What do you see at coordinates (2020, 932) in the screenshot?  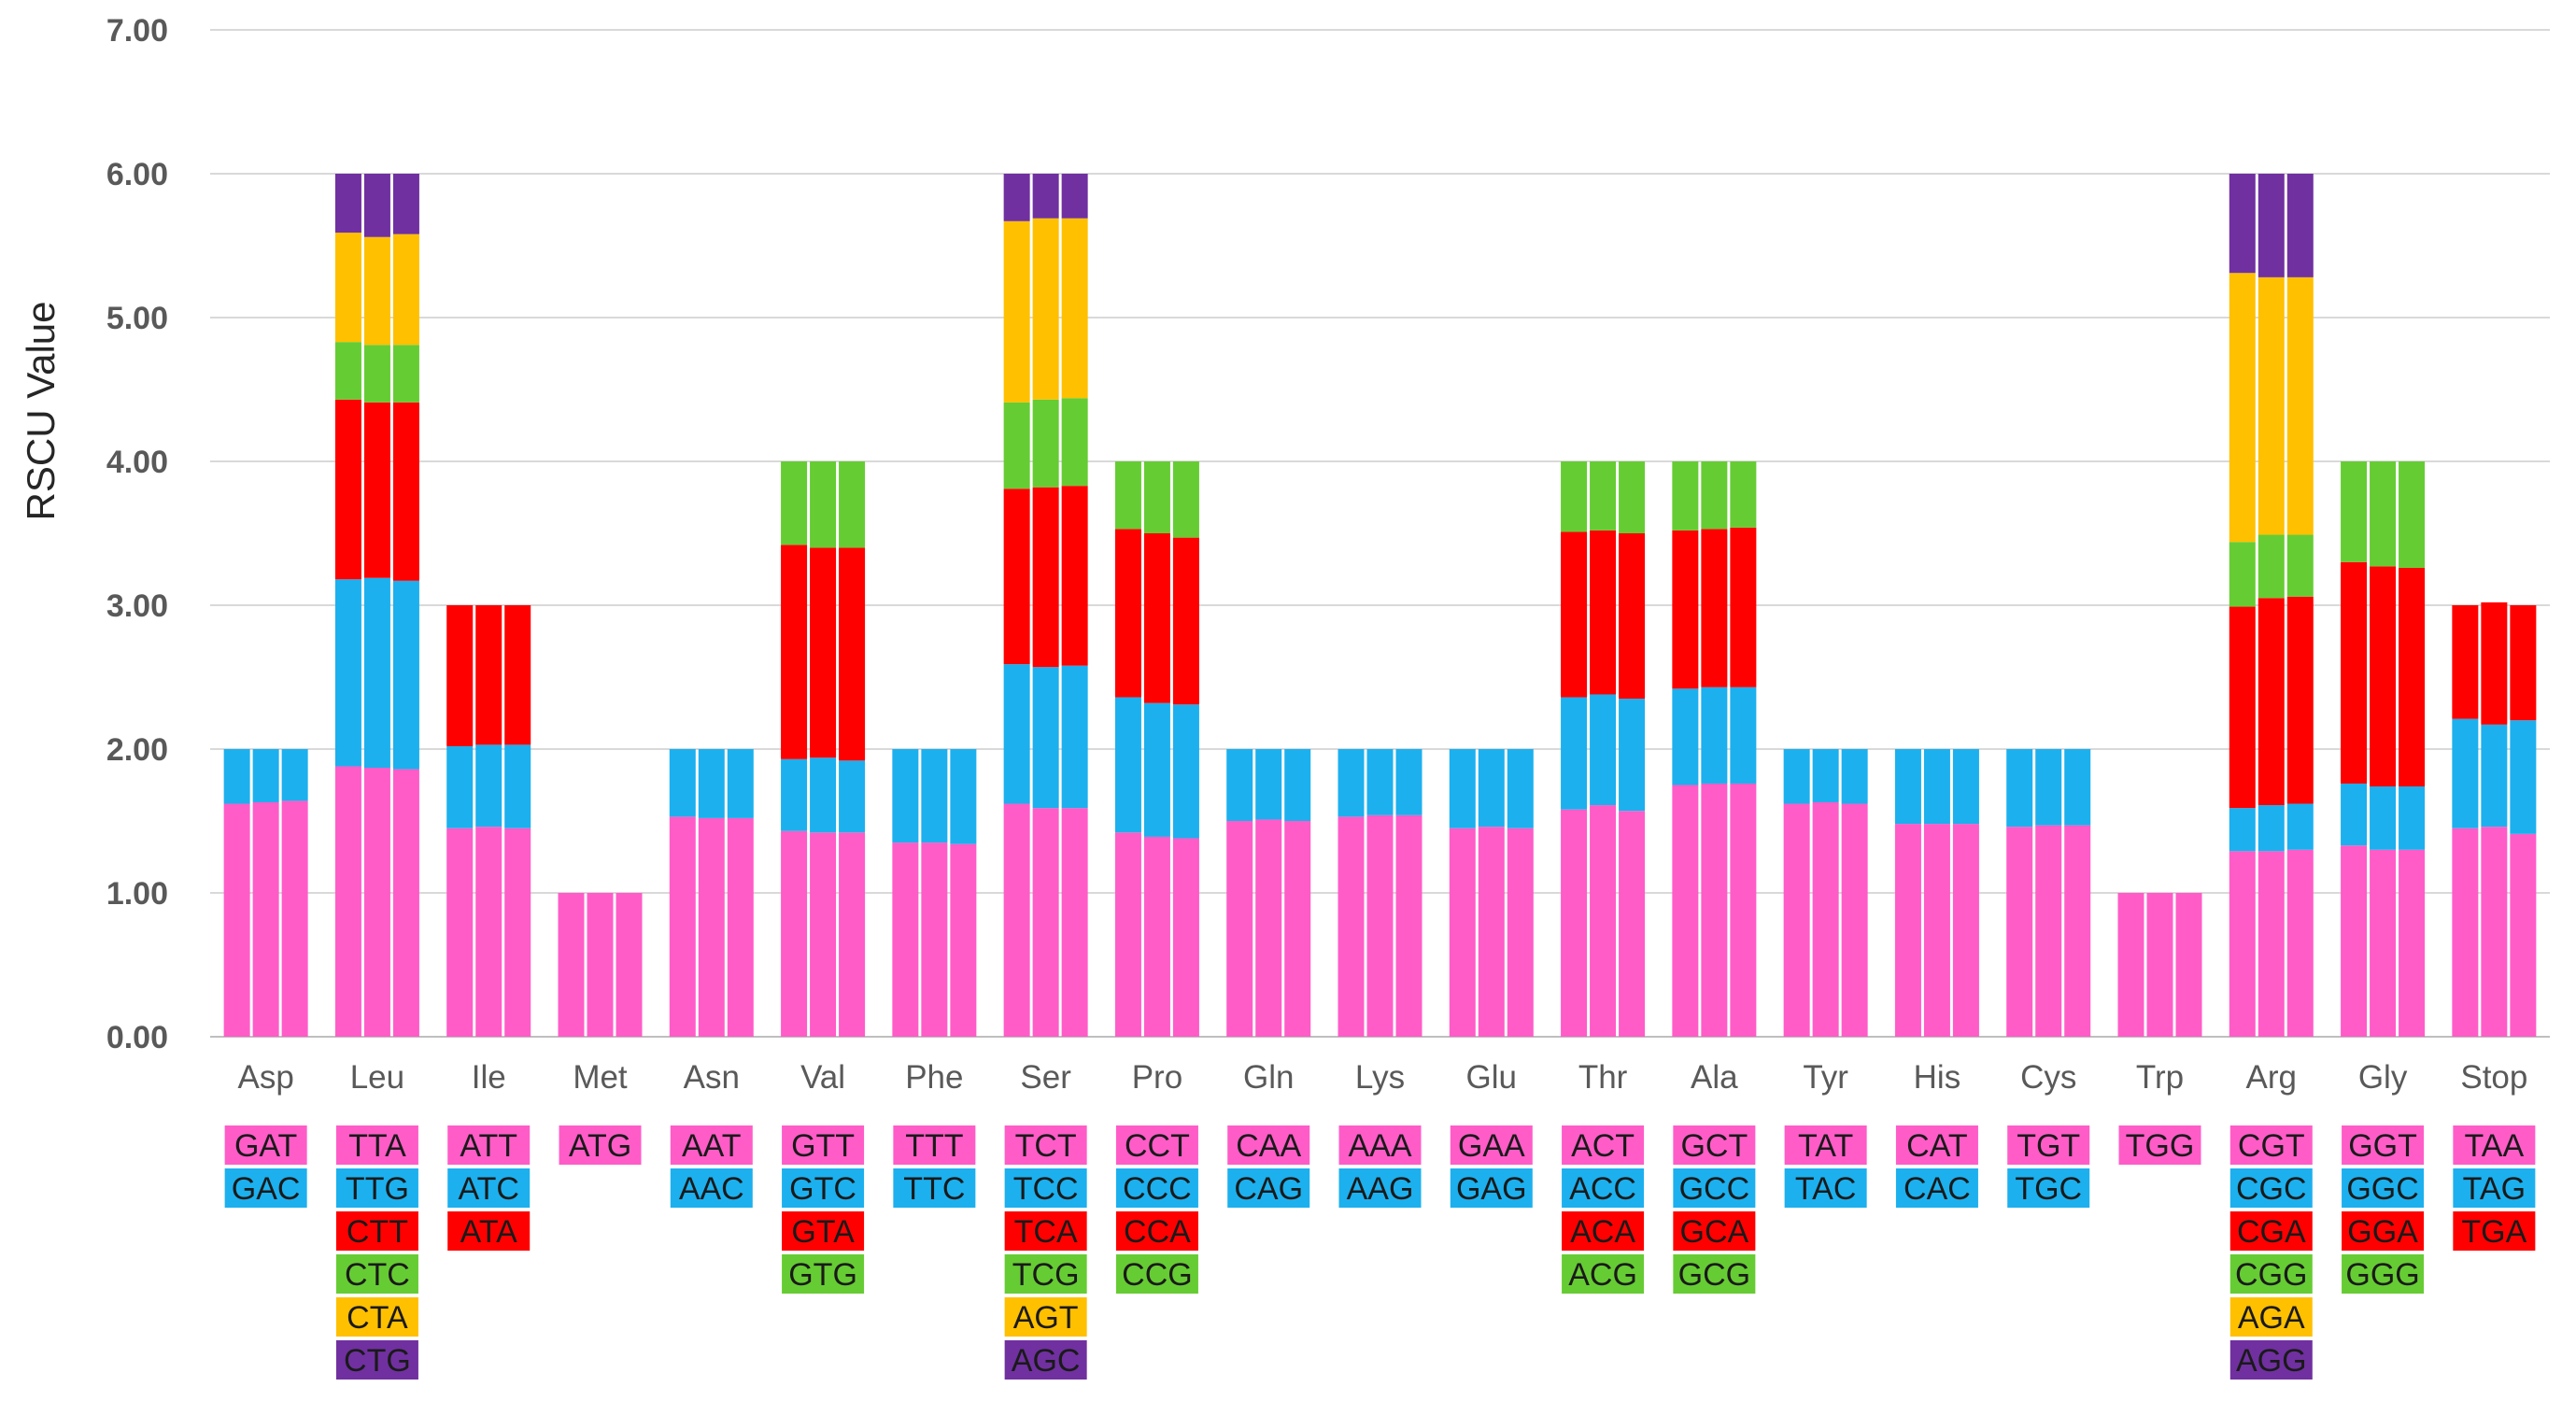 I see `bar-segment-cys-tgt` at bounding box center [2020, 932].